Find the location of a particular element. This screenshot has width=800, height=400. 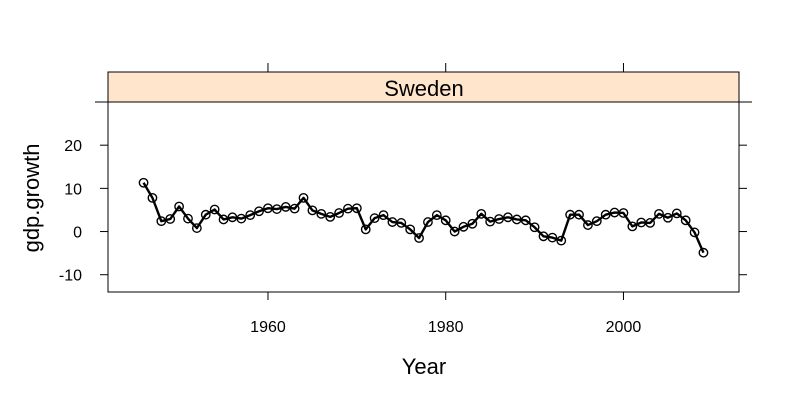

x-tick-label: 1960 is located at coordinates (268, 327).